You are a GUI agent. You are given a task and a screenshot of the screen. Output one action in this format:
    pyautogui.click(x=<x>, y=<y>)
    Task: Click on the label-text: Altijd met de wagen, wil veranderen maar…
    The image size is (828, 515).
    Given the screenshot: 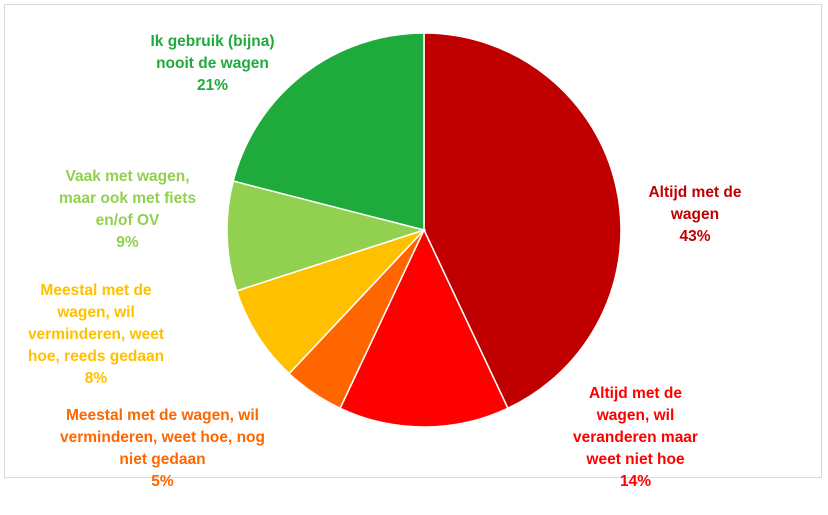 What is the action you would take?
    pyautogui.click(x=635, y=426)
    